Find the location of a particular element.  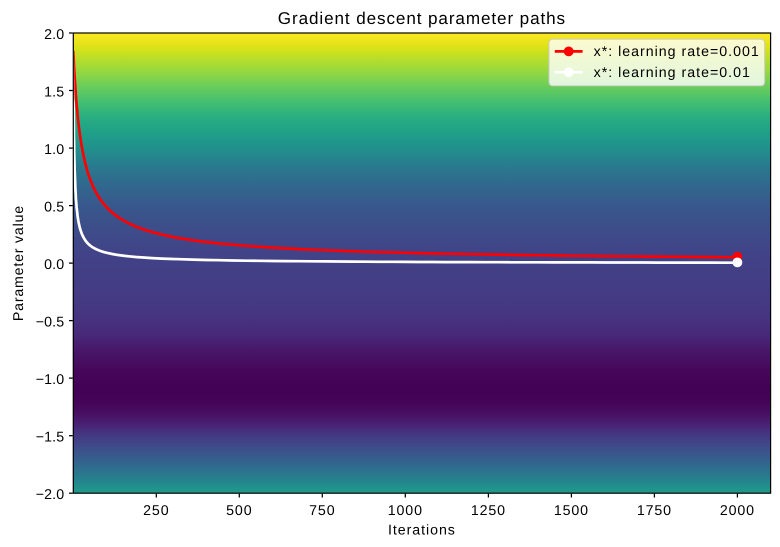

svg-text:Gradient descent parameter pat: Gradient descent parameter paths is located at coordinates (422, 18).